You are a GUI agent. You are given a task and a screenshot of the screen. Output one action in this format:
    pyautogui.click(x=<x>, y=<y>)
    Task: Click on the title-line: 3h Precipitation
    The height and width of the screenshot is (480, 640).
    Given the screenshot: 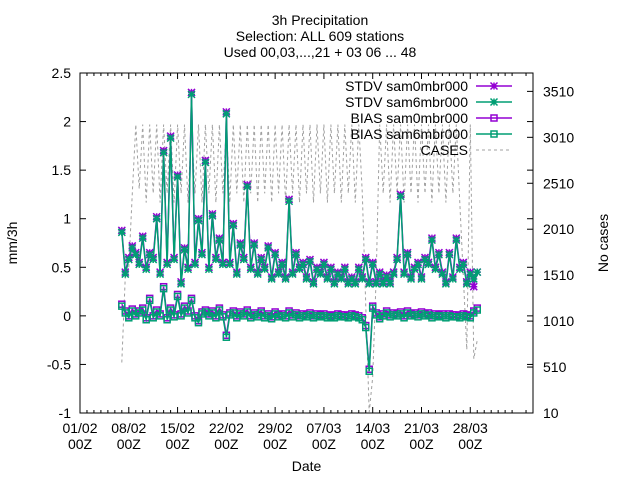 What is the action you would take?
    pyautogui.click(x=320, y=20)
    